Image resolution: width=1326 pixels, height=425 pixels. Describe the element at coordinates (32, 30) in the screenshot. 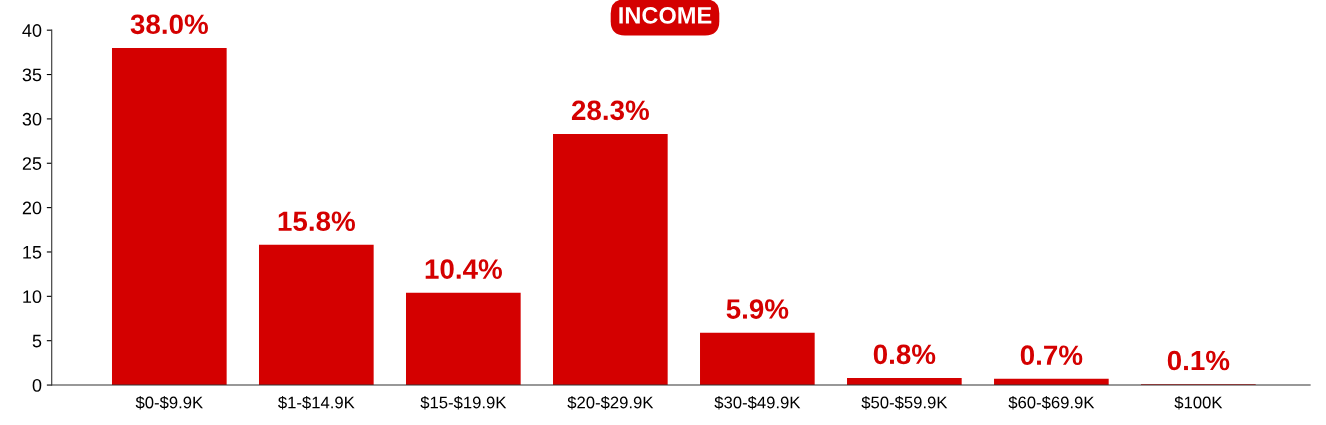

I see `y-tick-label: 40` at that location.